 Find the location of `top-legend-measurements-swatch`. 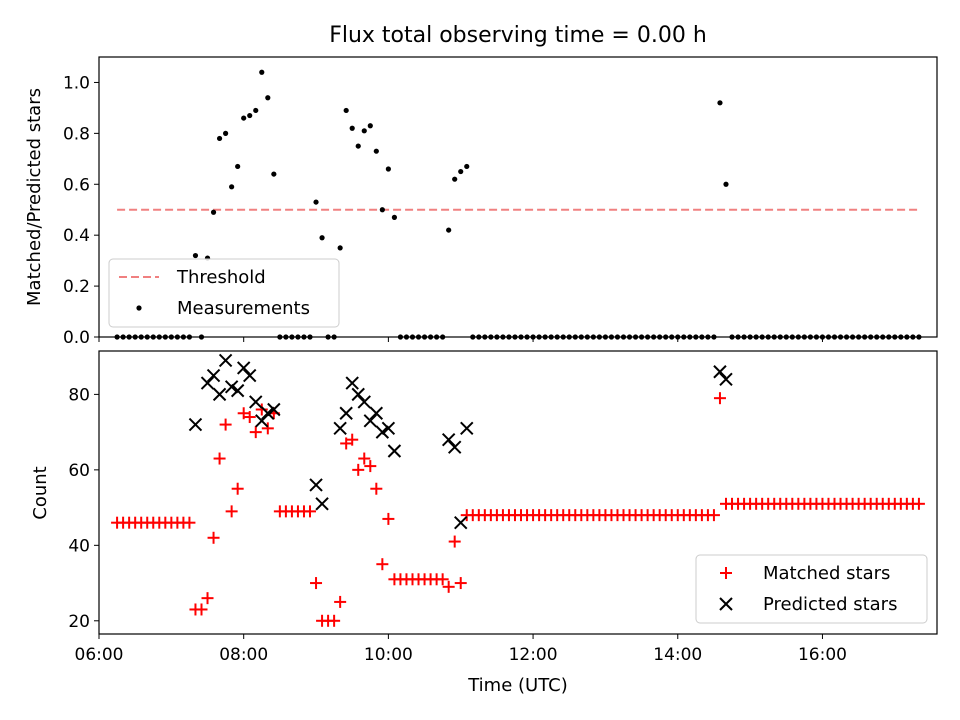

top-legend-measurements-swatch is located at coordinates (139, 308).